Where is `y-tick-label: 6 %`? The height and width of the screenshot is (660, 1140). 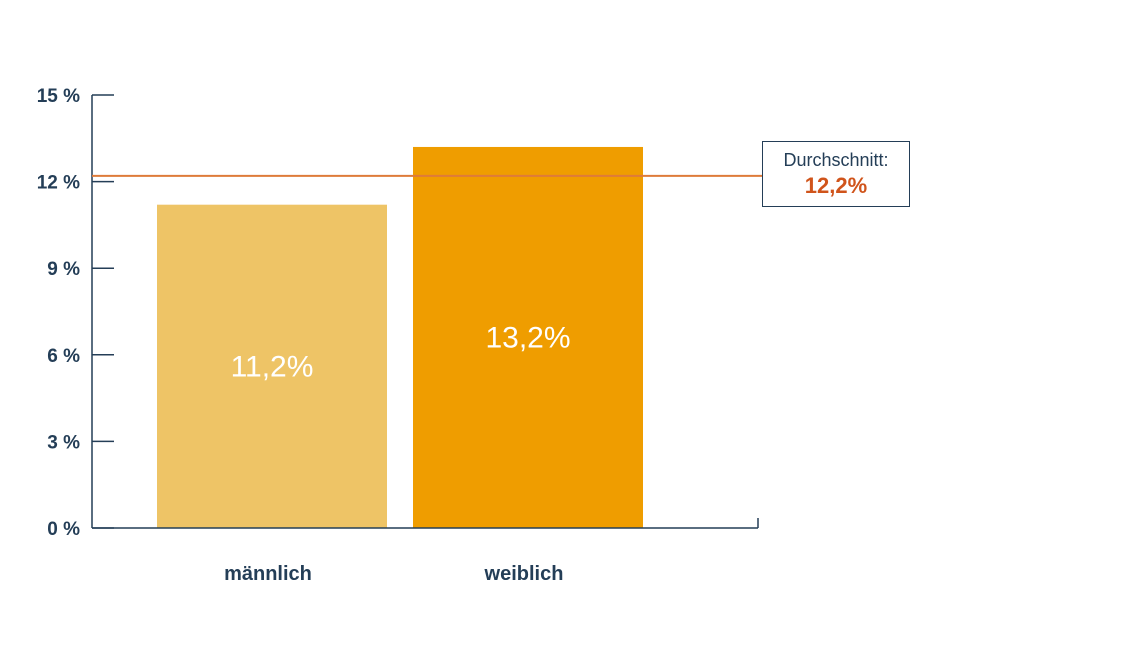
y-tick-label: 6 % is located at coordinates (63, 356).